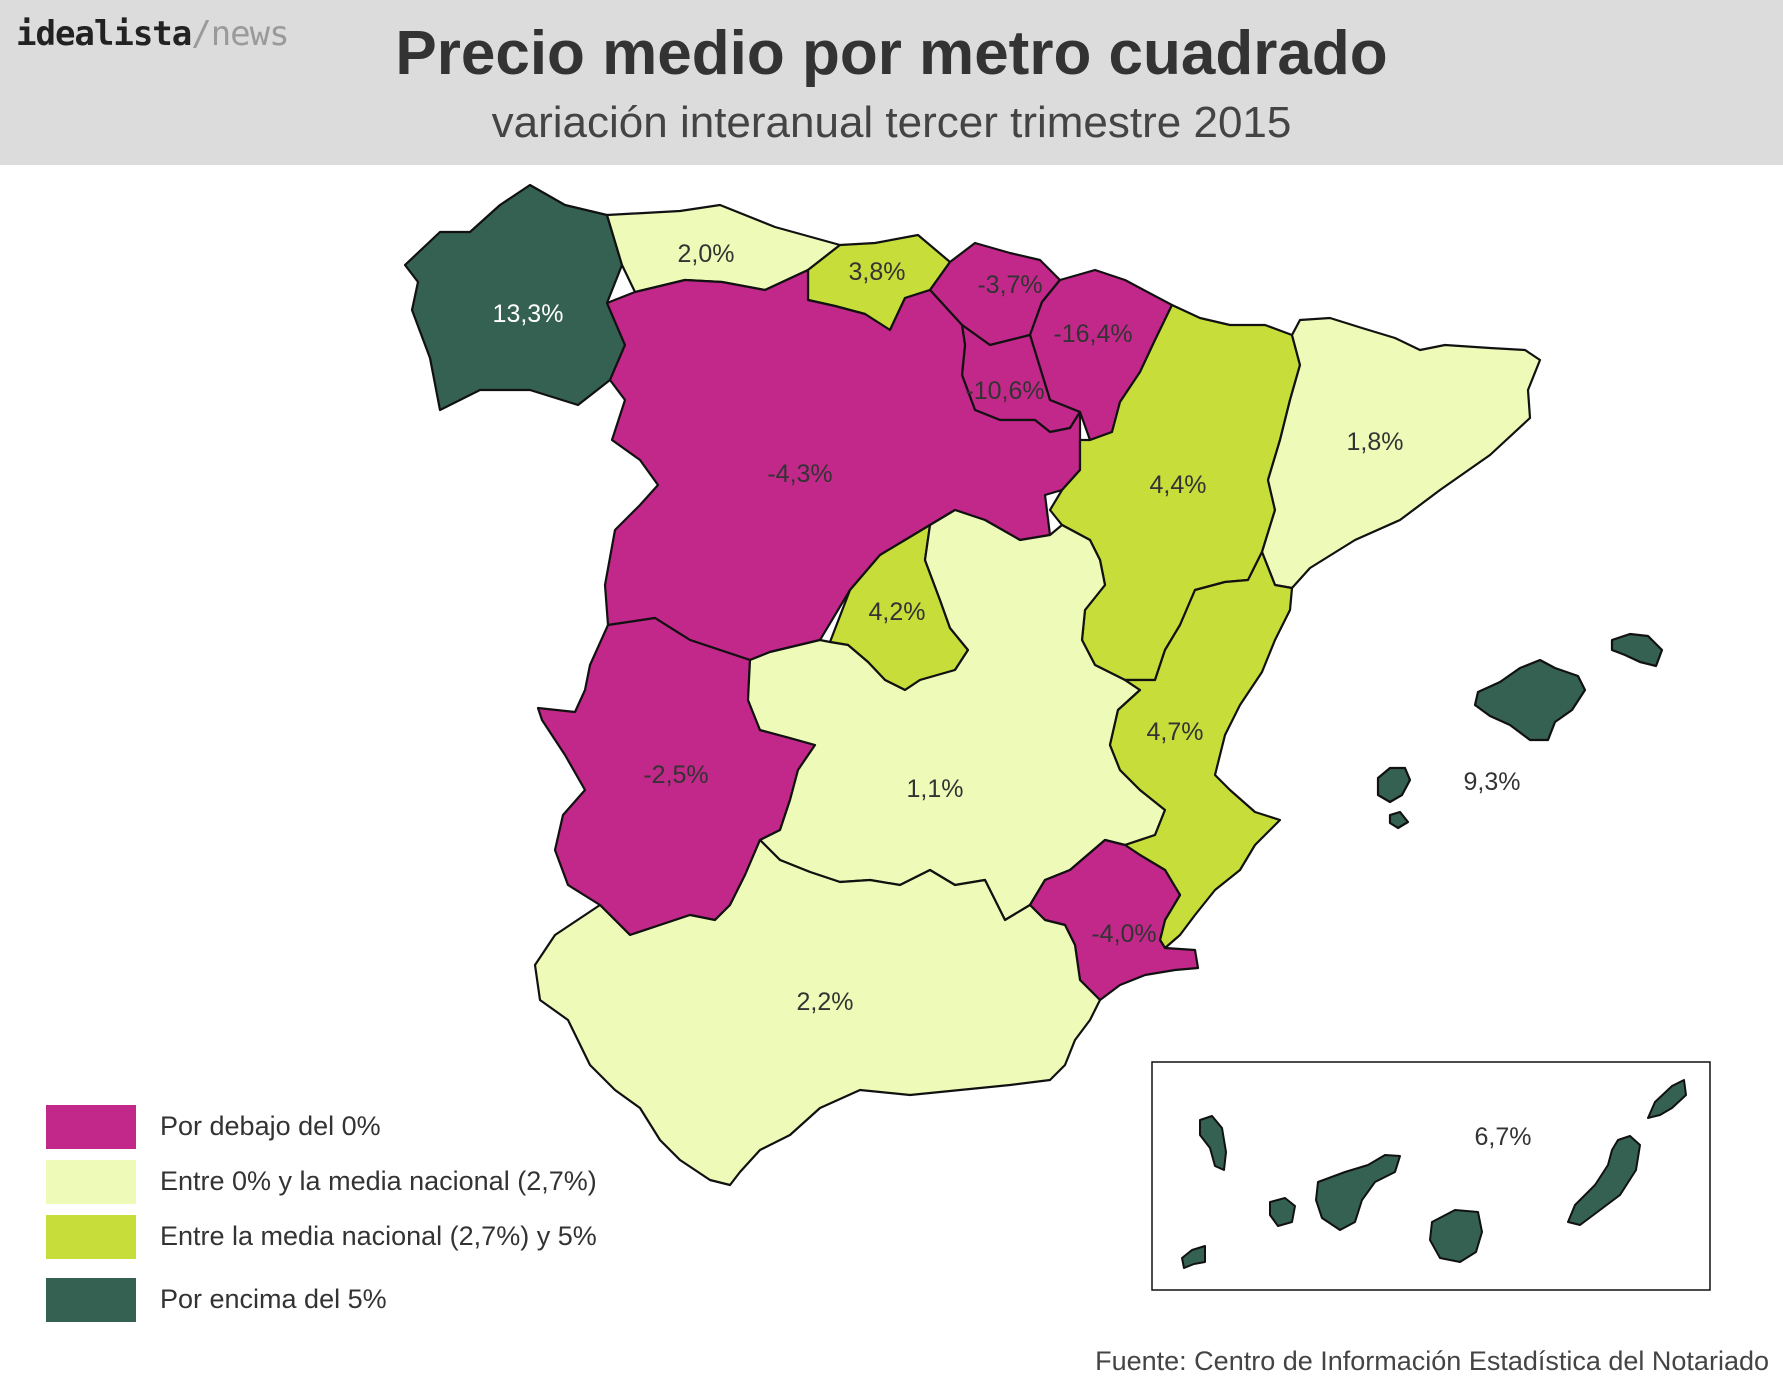 The height and width of the screenshot is (1384, 1783). Describe the element at coordinates (1175, 732) in the screenshot. I see `label-comunidad-valenciana: 4,7%` at that location.